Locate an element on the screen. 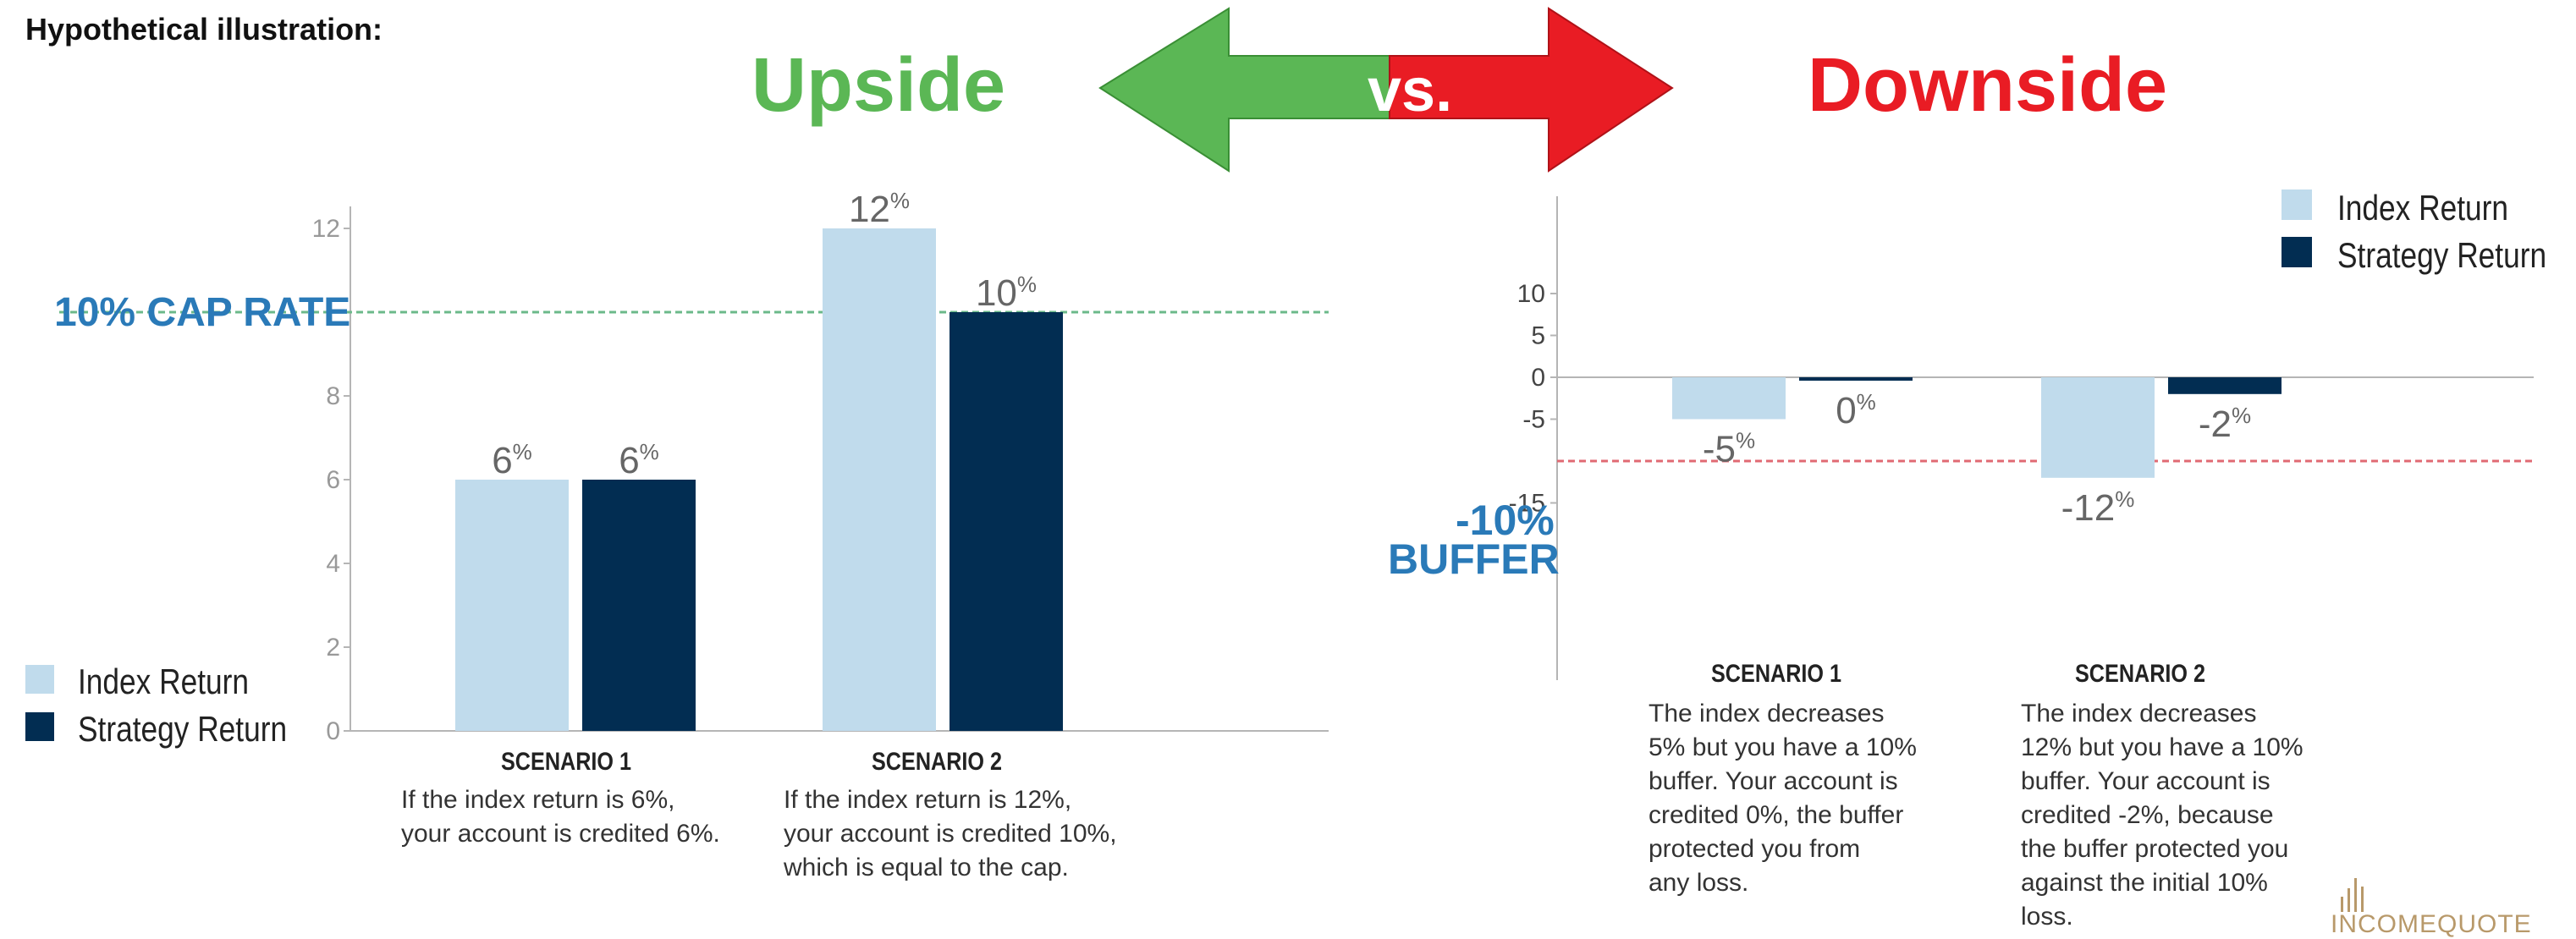 Image resolution: width=2576 pixels, height=939 pixels. right-value-label-index-scenario-1: -5% is located at coordinates (1729, 449).